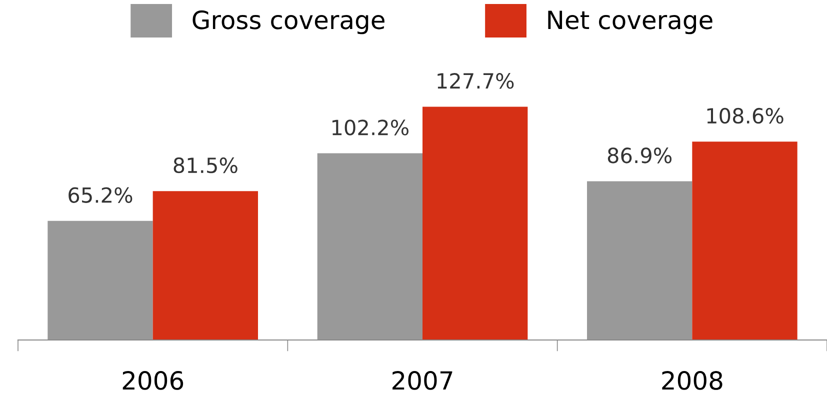 The height and width of the screenshot is (404, 827). I want to click on data-label: 108.6%, so click(745, 116).